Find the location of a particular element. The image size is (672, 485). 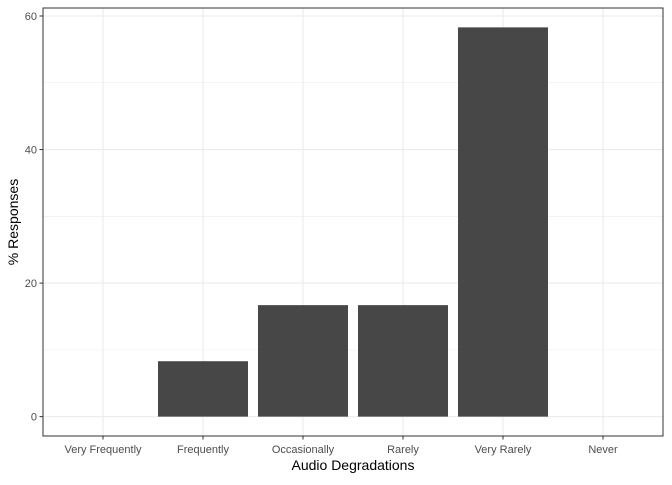

y-tick-label: 20 is located at coordinates (31, 284).